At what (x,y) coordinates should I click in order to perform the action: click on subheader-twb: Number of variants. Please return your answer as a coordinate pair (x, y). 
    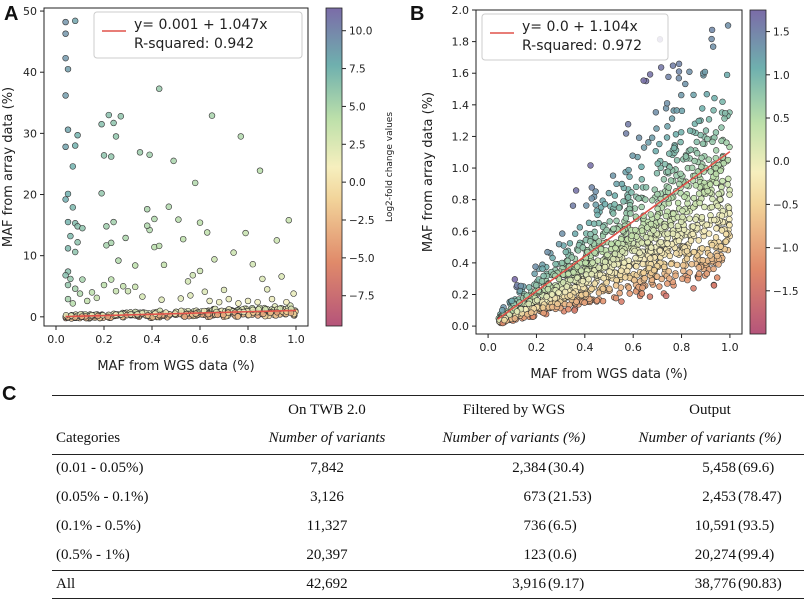
    Looking at the image, I should click on (327, 438).